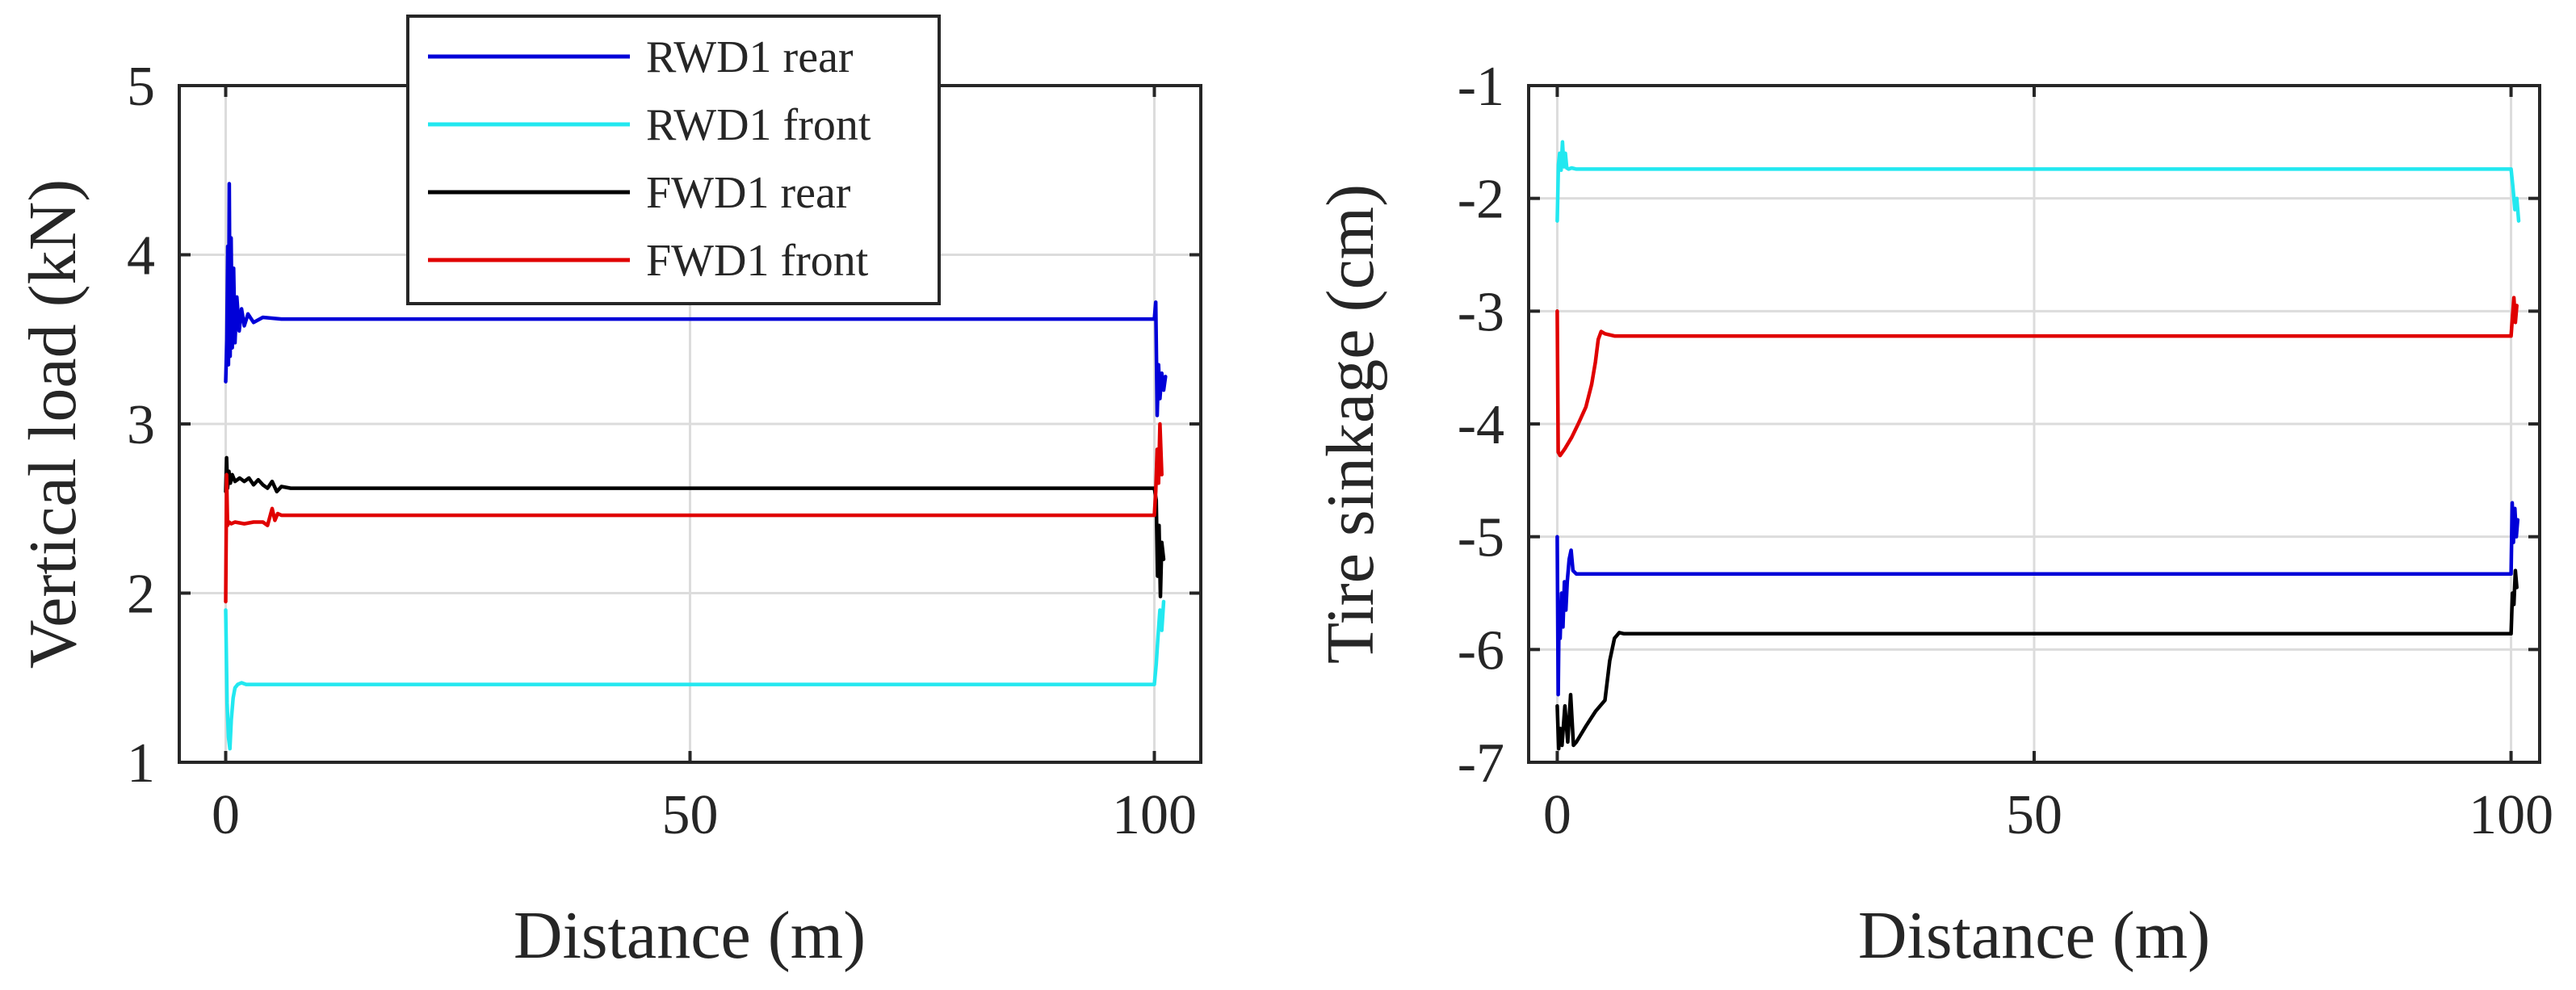 The width and height of the screenshot is (2576, 990). Describe the element at coordinates (1481, 763) in the screenshot. I see `y-tick-label: -7` at that location.